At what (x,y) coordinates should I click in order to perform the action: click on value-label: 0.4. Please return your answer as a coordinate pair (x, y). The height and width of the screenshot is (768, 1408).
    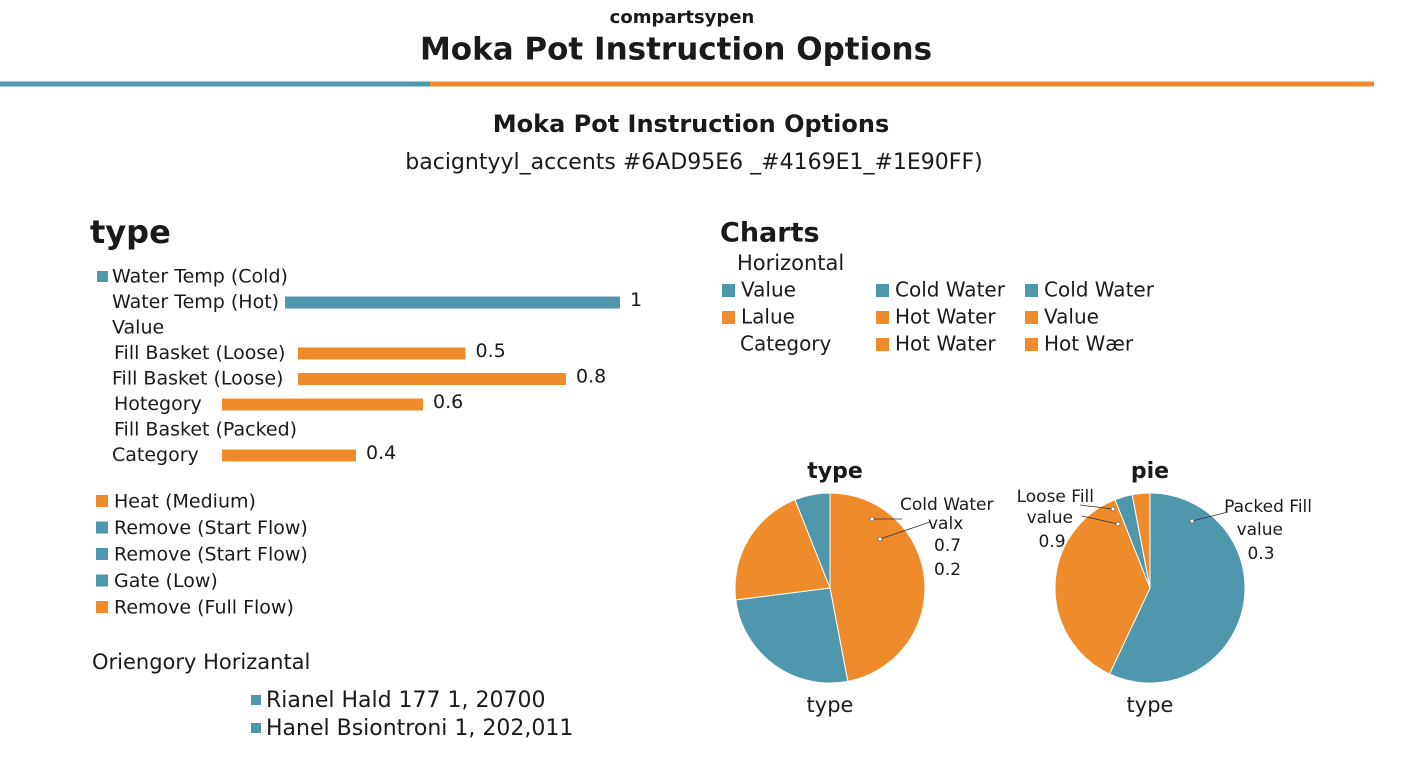
    Looking at the image, I should click on (381, 453).